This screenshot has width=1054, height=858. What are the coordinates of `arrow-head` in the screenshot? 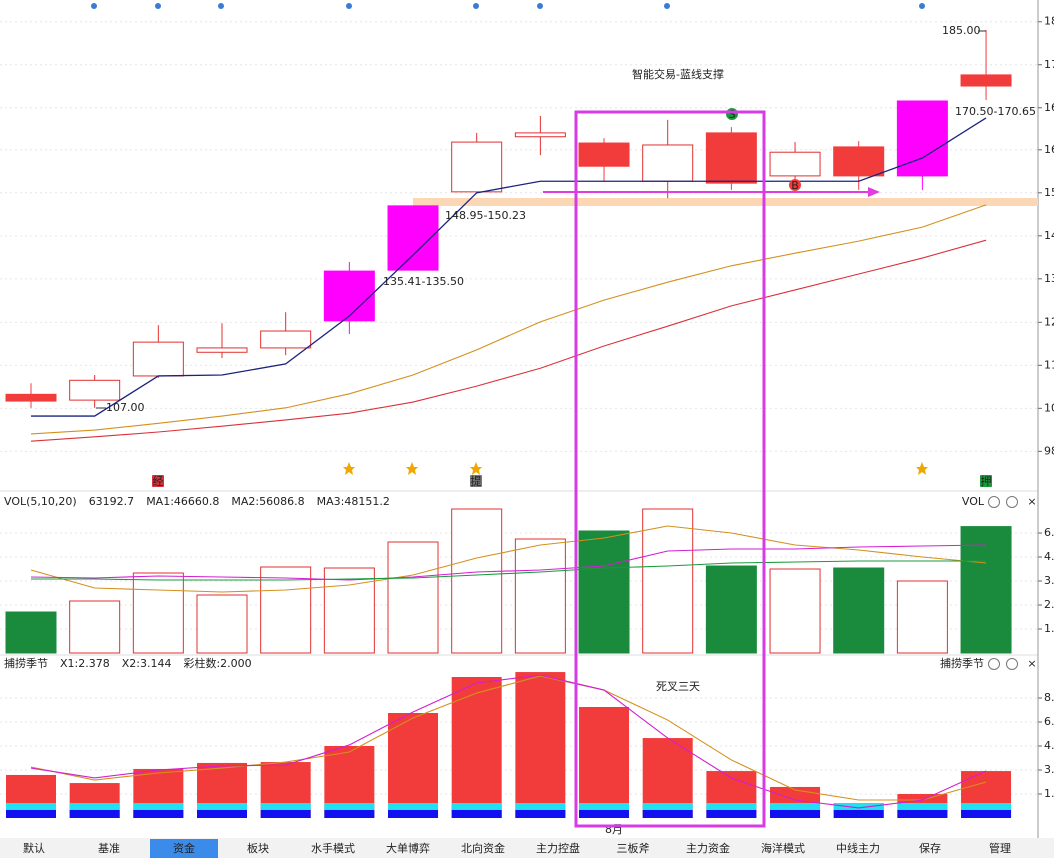 It's located at (874, 192).